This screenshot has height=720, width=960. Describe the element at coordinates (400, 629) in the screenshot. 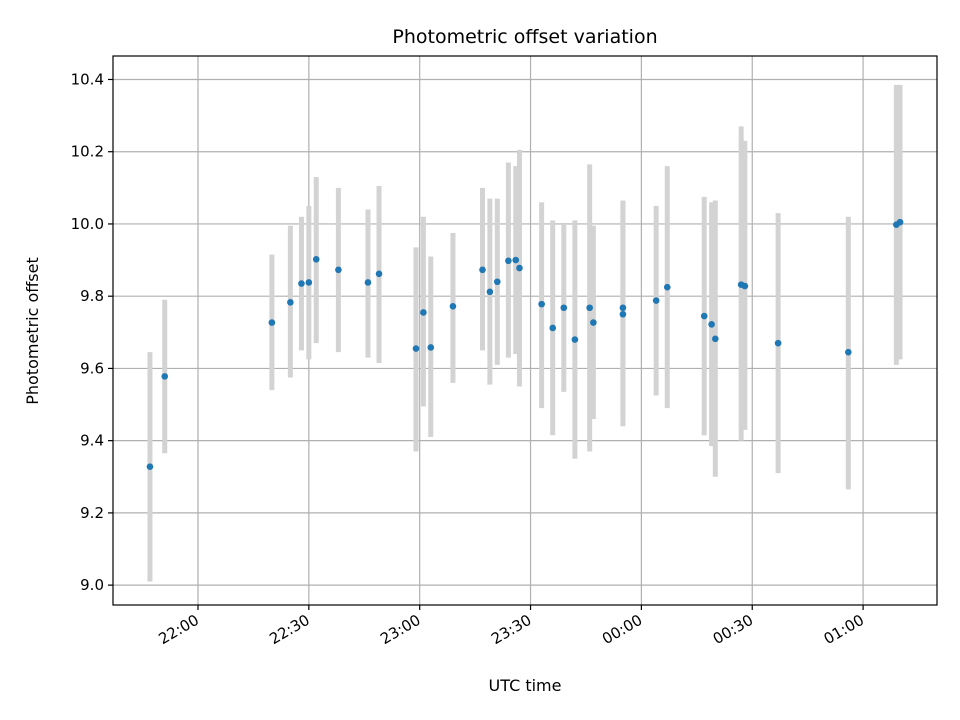

I see `x-tick-label: 23:00` at that location.